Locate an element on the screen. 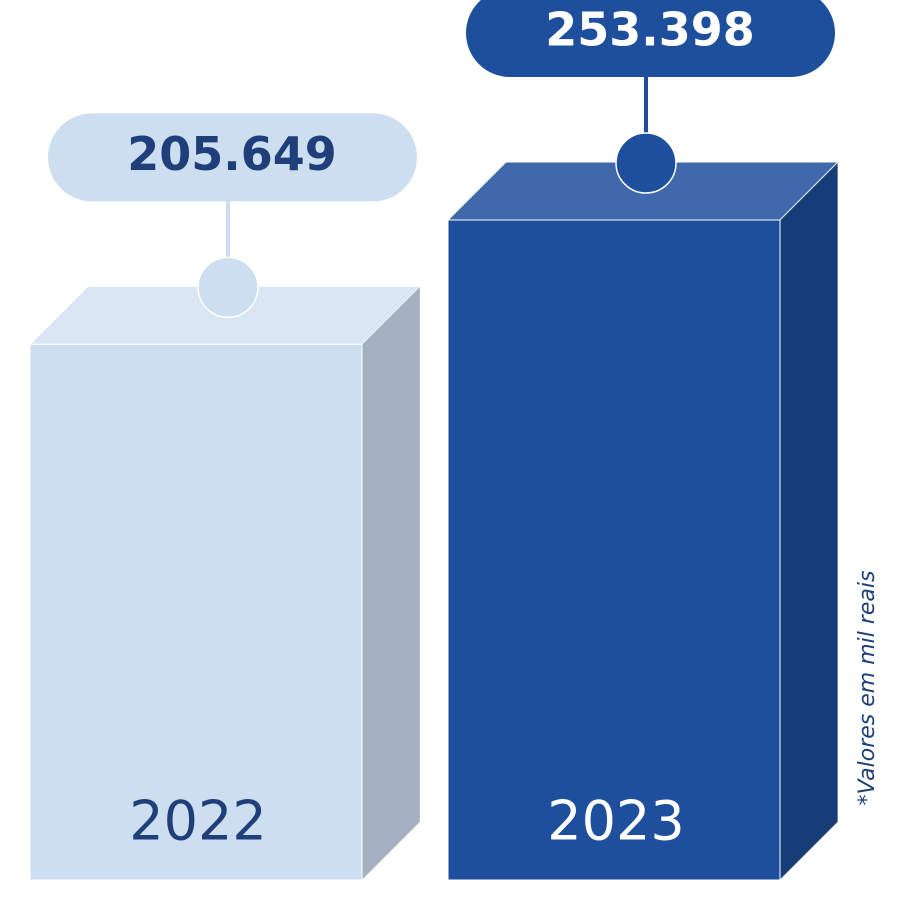 Image resolution: width=900 pixels, height=897 pixels. category-label: 2023 is located at coordinates (615, 821).